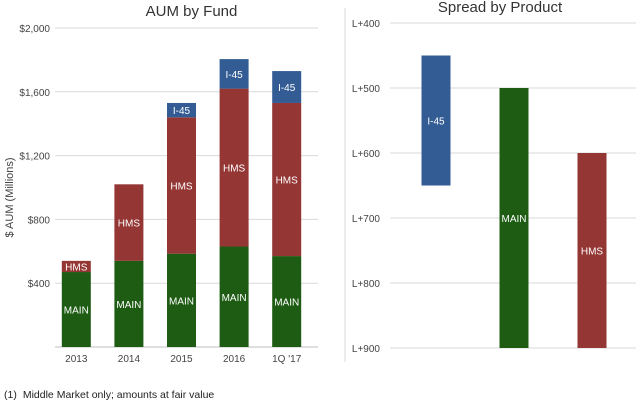 The height and width of the screenshot is (402, 640). What do you see at coordinates (366, 24) in the screenshot?
I see `spread-y-tick-label: L+400` at bounding box center [366, 24].